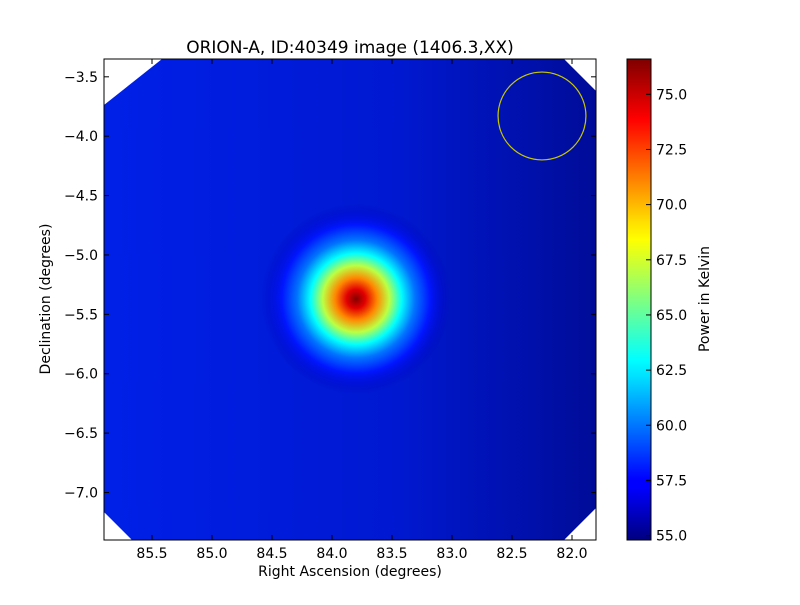 The height and width of the screenshot is (605, 800). Describe the element at coordinates (671, 481) in the screenshot. I see `colorbar-tick-label: 57.5` at that location.